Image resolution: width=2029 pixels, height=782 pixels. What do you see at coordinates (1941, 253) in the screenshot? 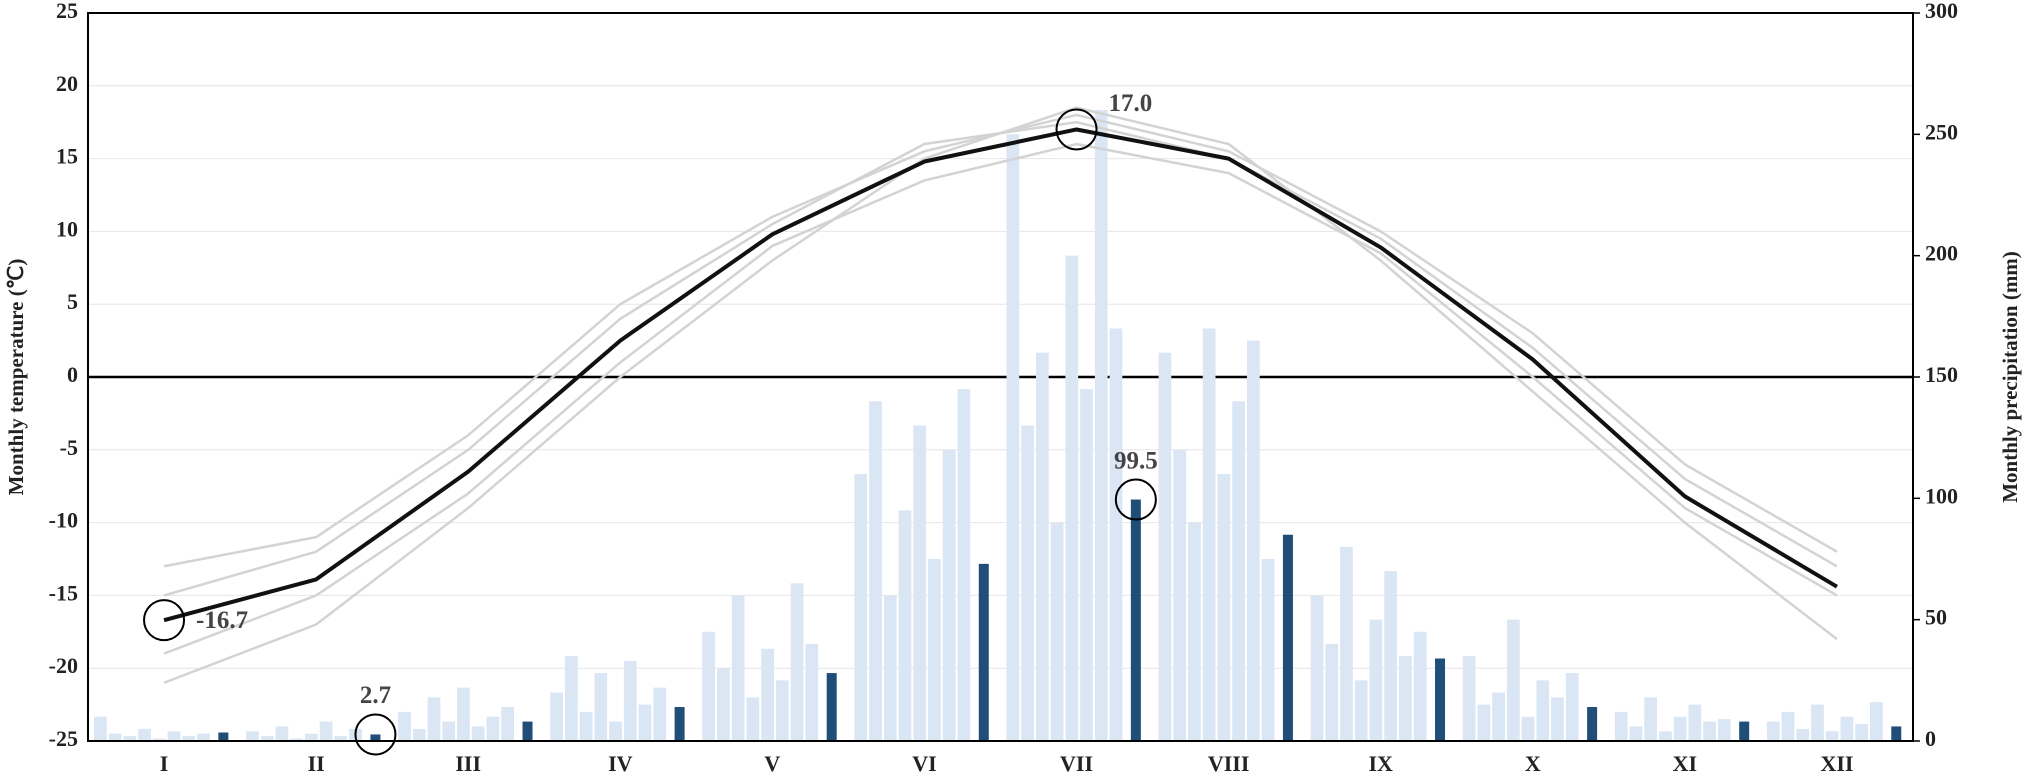
I see `y2-tick-label: 200` at bounding box center [1941, 253].